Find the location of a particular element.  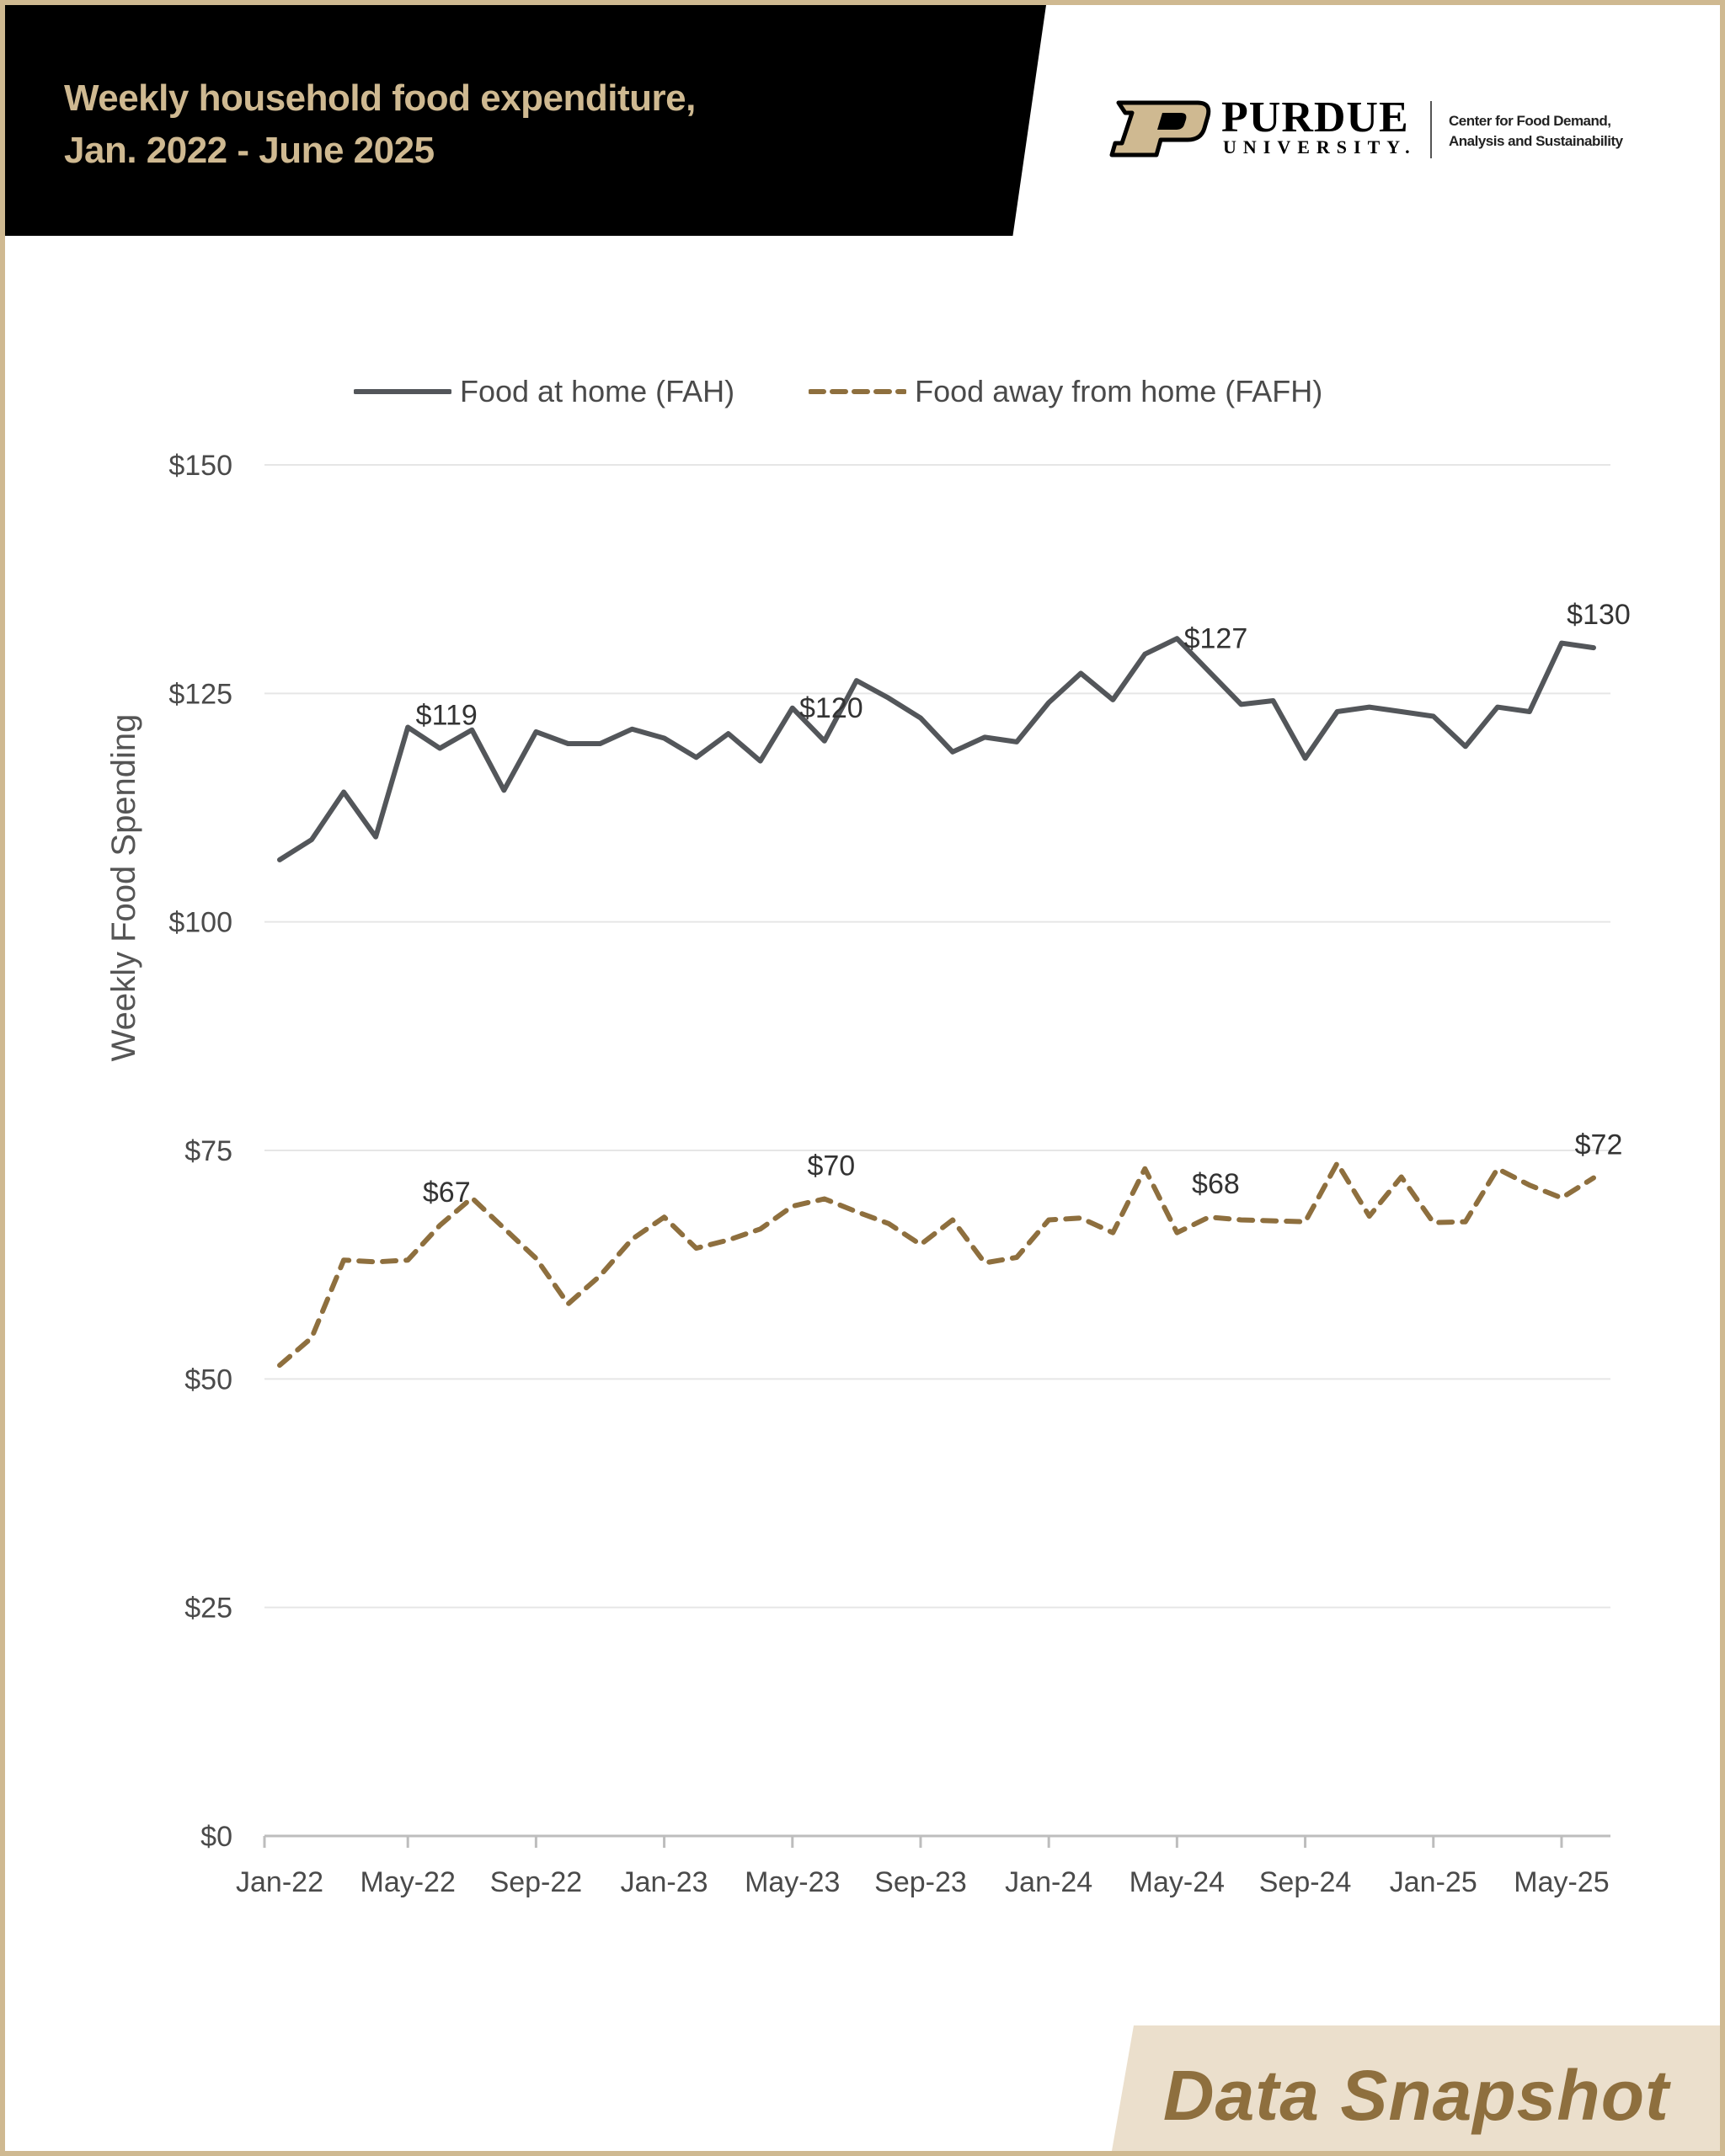

y-tick-label: $100 is located at coordinates (200, 923).